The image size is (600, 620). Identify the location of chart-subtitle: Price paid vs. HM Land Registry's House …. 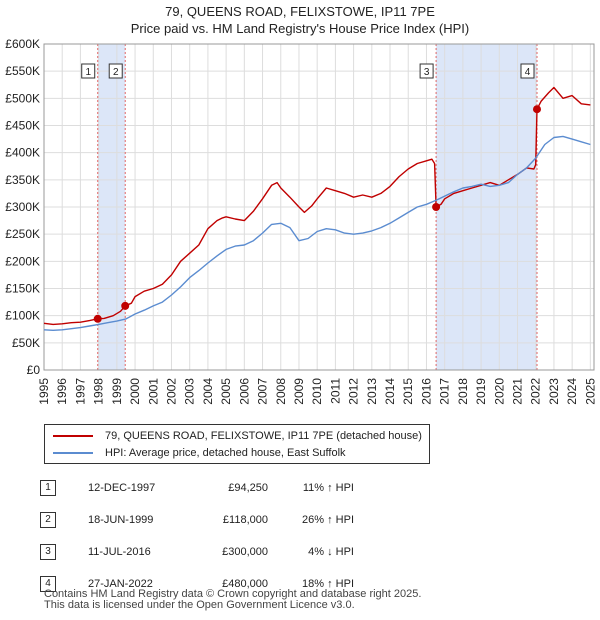
(300, 28).